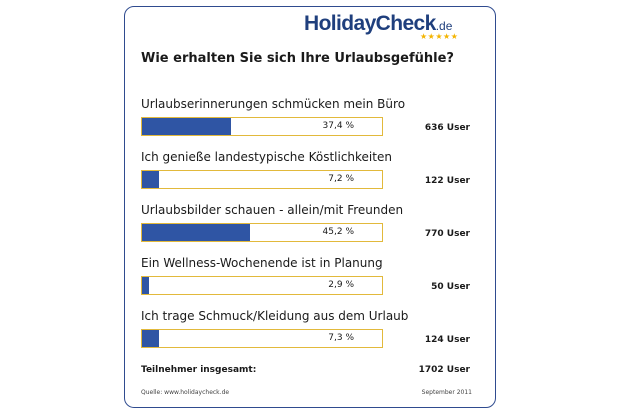 The image size is (621, 414). What do you see at coordinates (446, 392) in the screenshot?
I see `footer-date: September 2011` at bounding box center [446, 392].